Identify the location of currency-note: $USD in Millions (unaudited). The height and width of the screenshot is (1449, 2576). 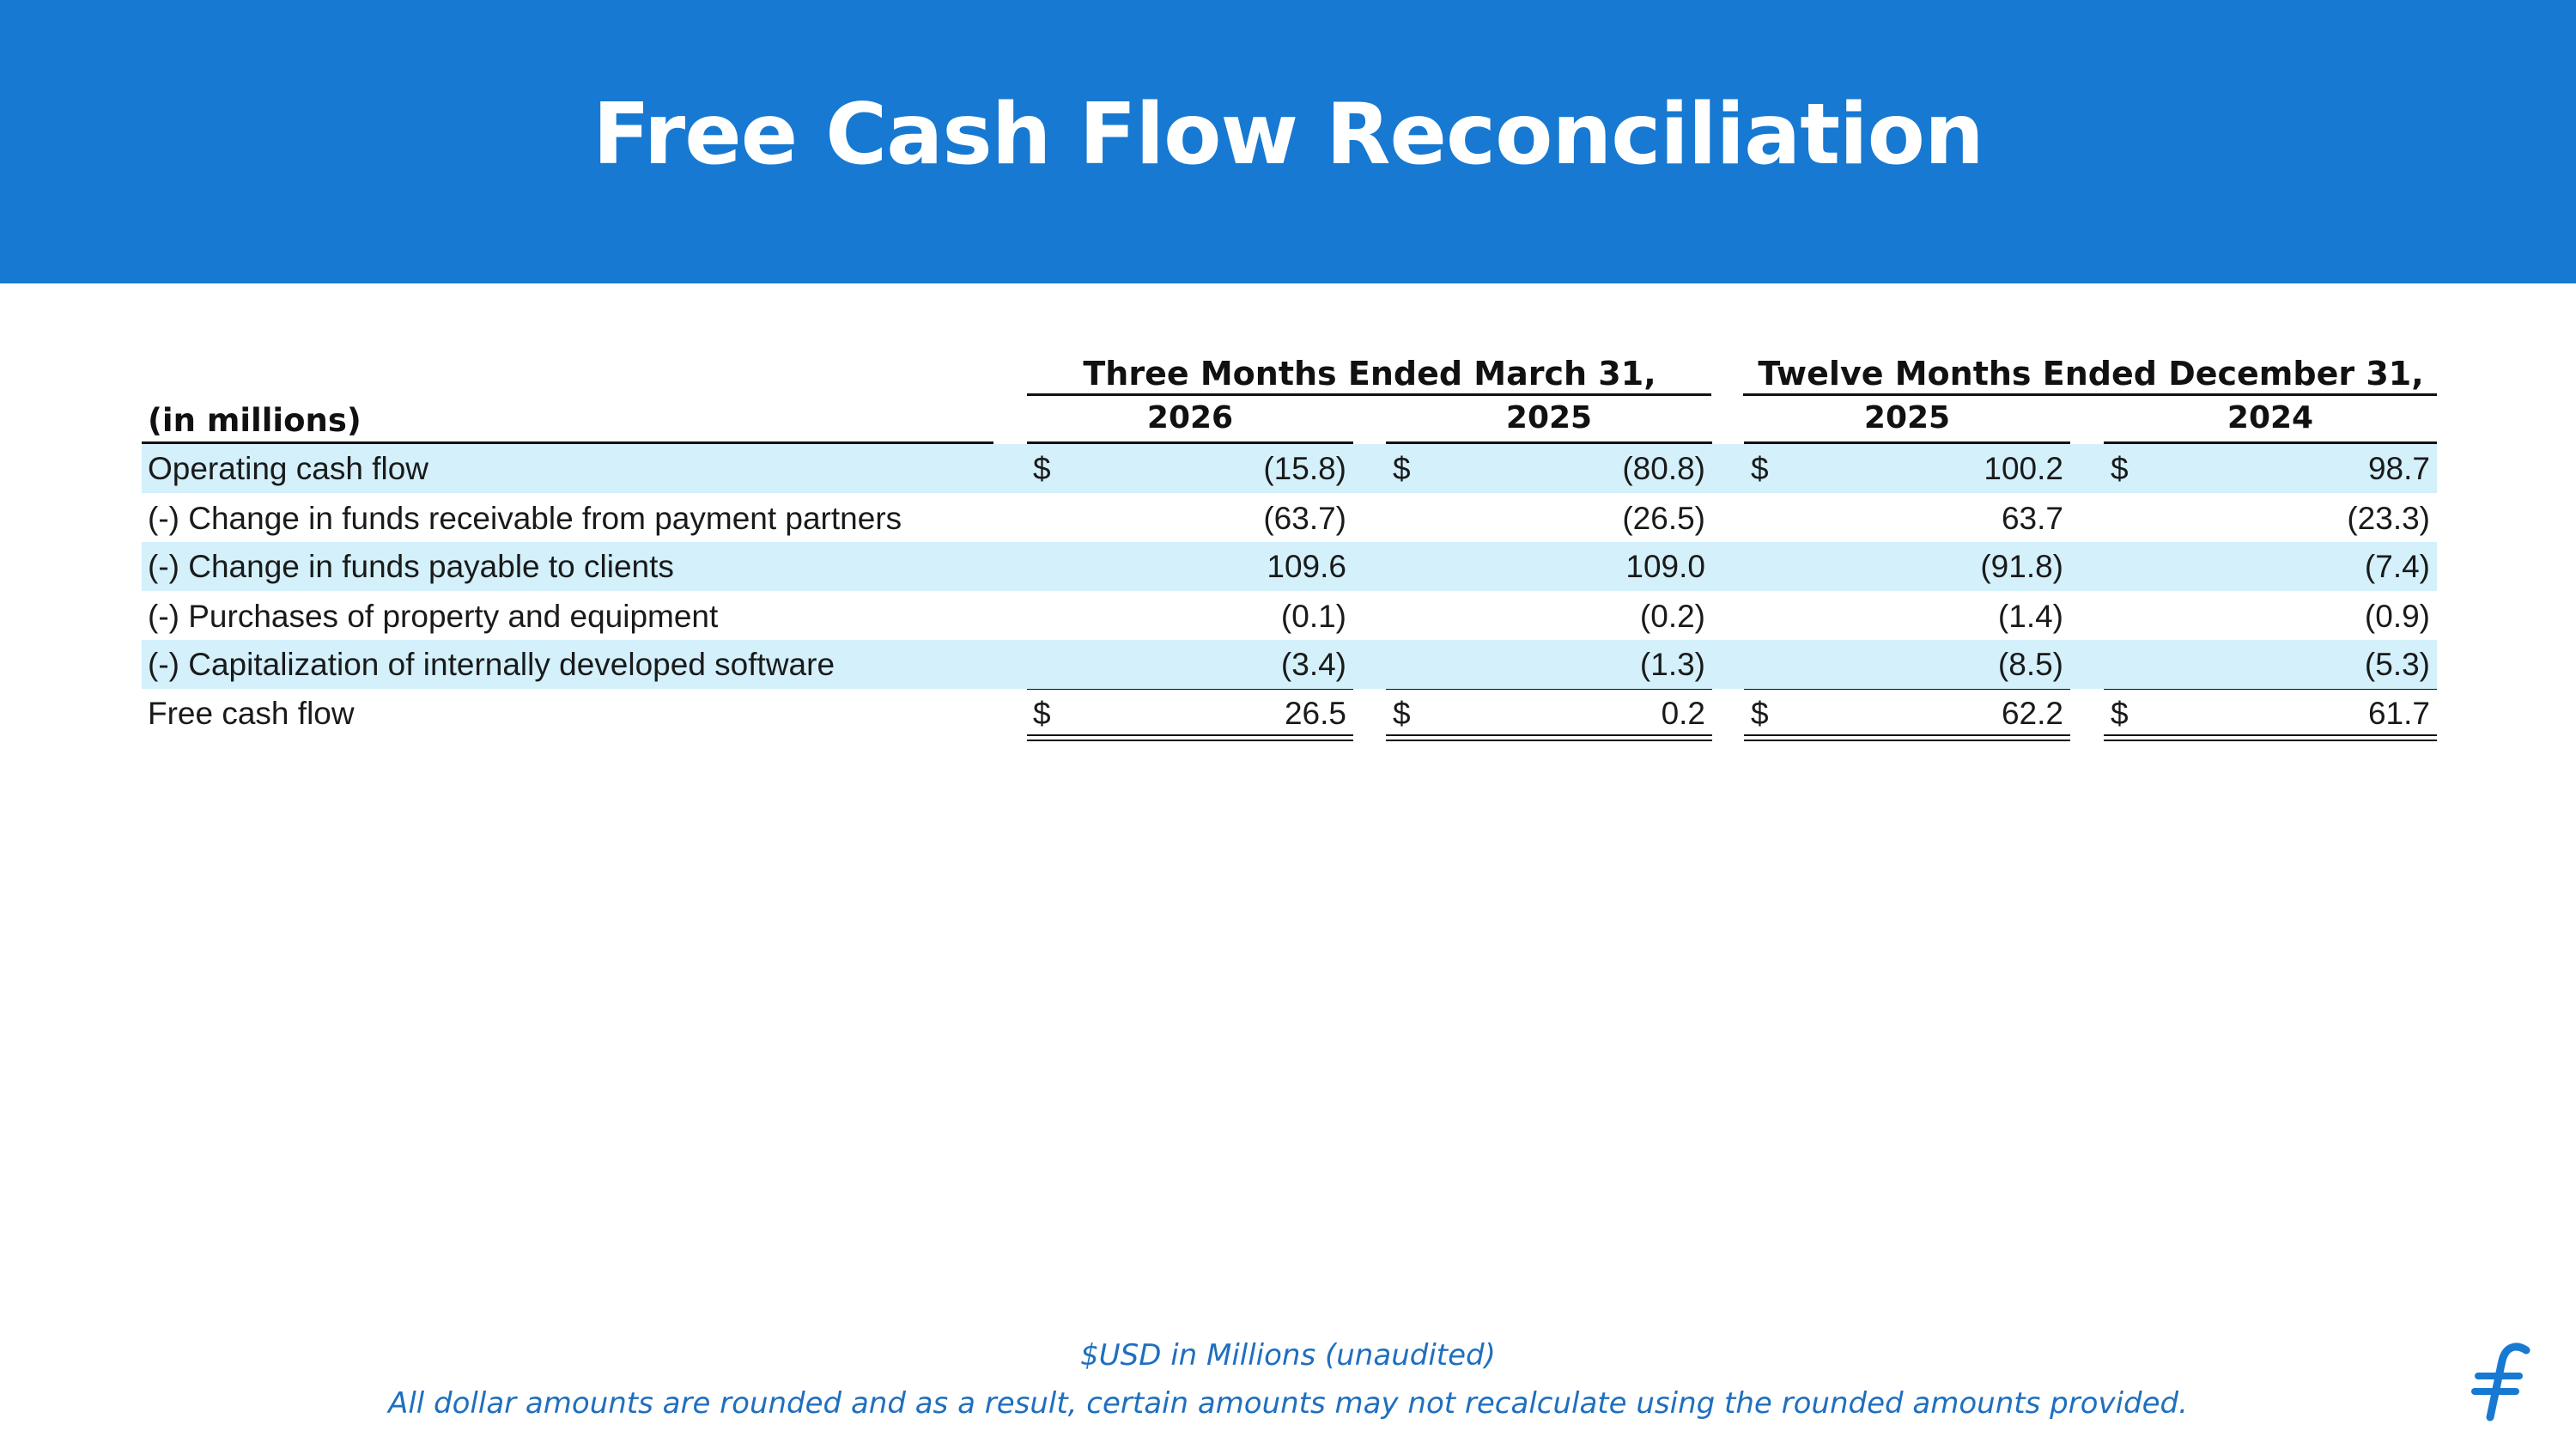
(1288, 1355).